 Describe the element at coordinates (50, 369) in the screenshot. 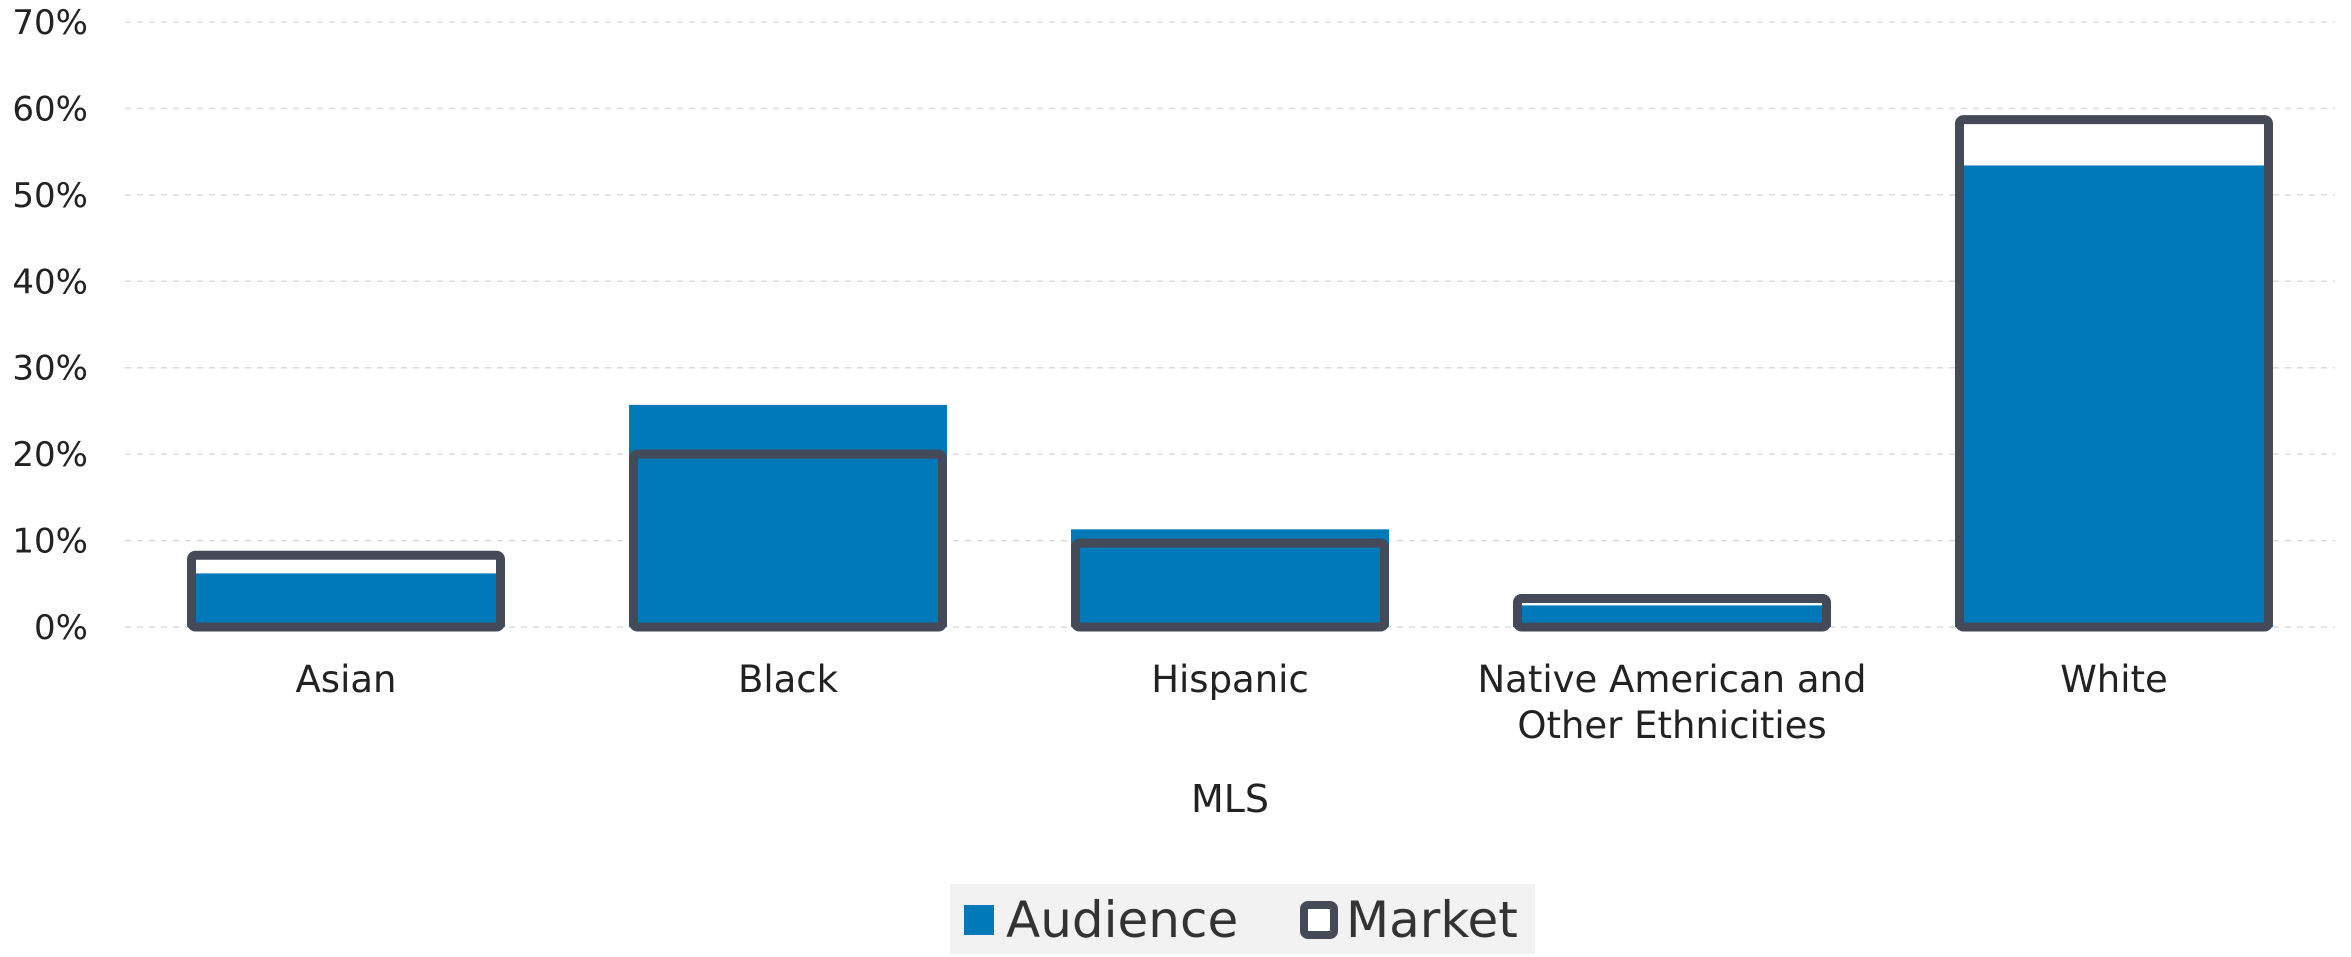

I see `y-tick-label: 30%` at that location.